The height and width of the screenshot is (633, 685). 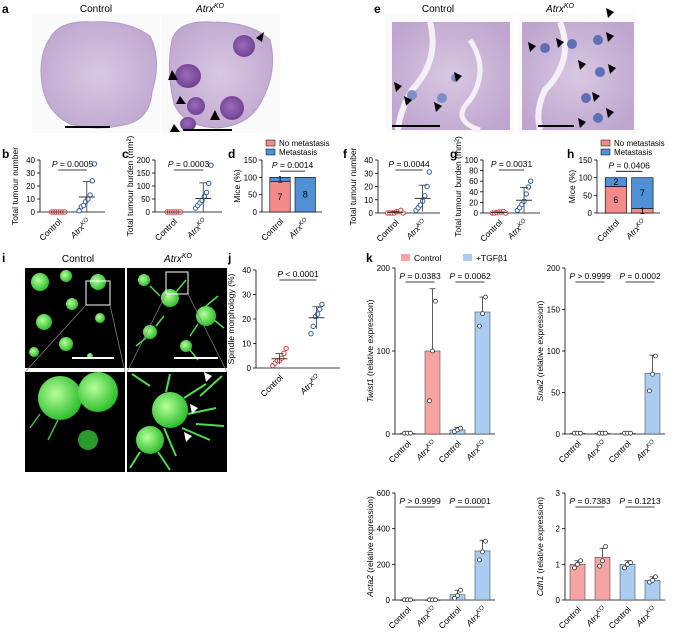 I want to click on p-value: P = 0.0383, so click(x=420, y=276).